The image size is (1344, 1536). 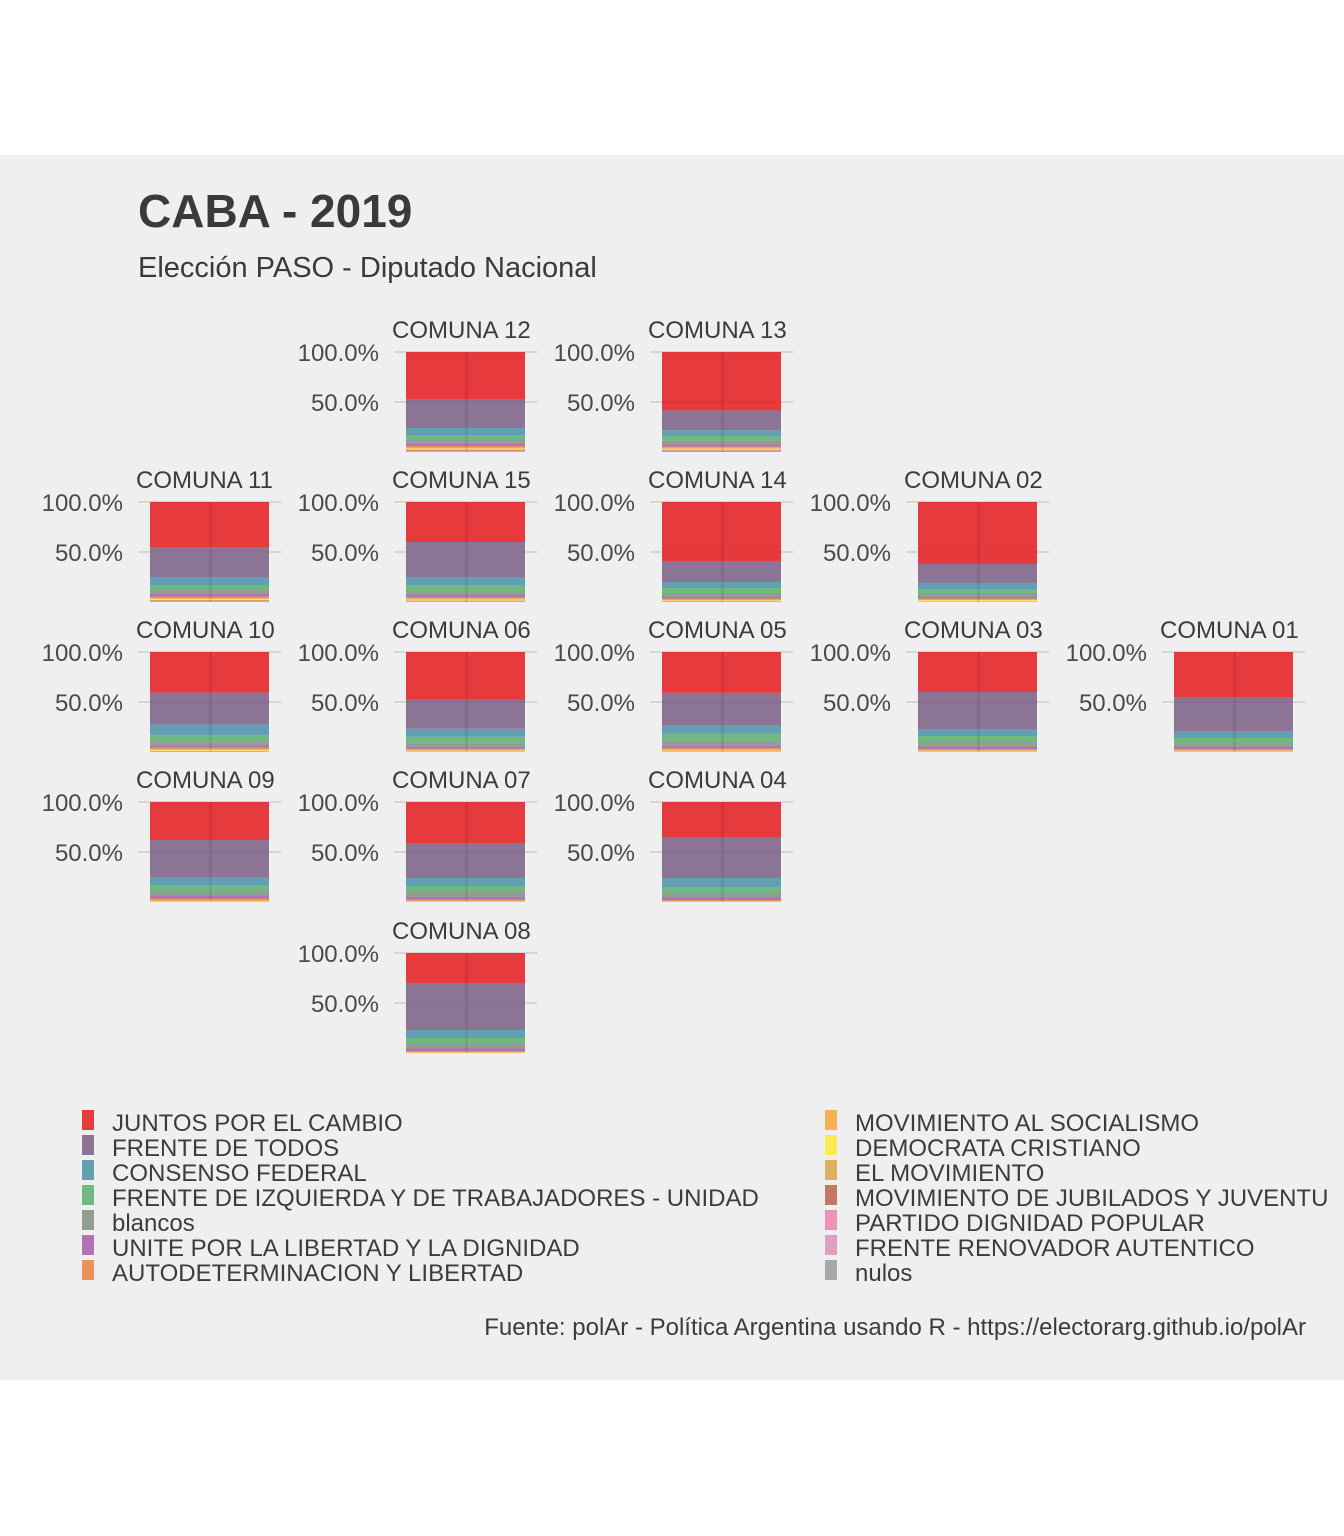 I want to click on legend-label: MOVIMIENTO AL SOCIALISMO, so click(x=1027, y=1123).